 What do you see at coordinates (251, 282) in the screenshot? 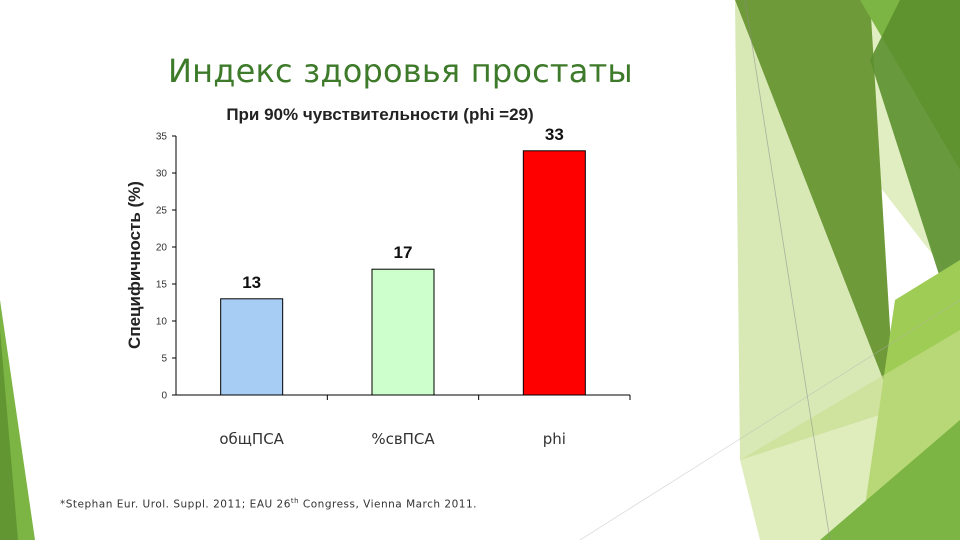
I see `data-label: 13` at bounding box center [251, 282].